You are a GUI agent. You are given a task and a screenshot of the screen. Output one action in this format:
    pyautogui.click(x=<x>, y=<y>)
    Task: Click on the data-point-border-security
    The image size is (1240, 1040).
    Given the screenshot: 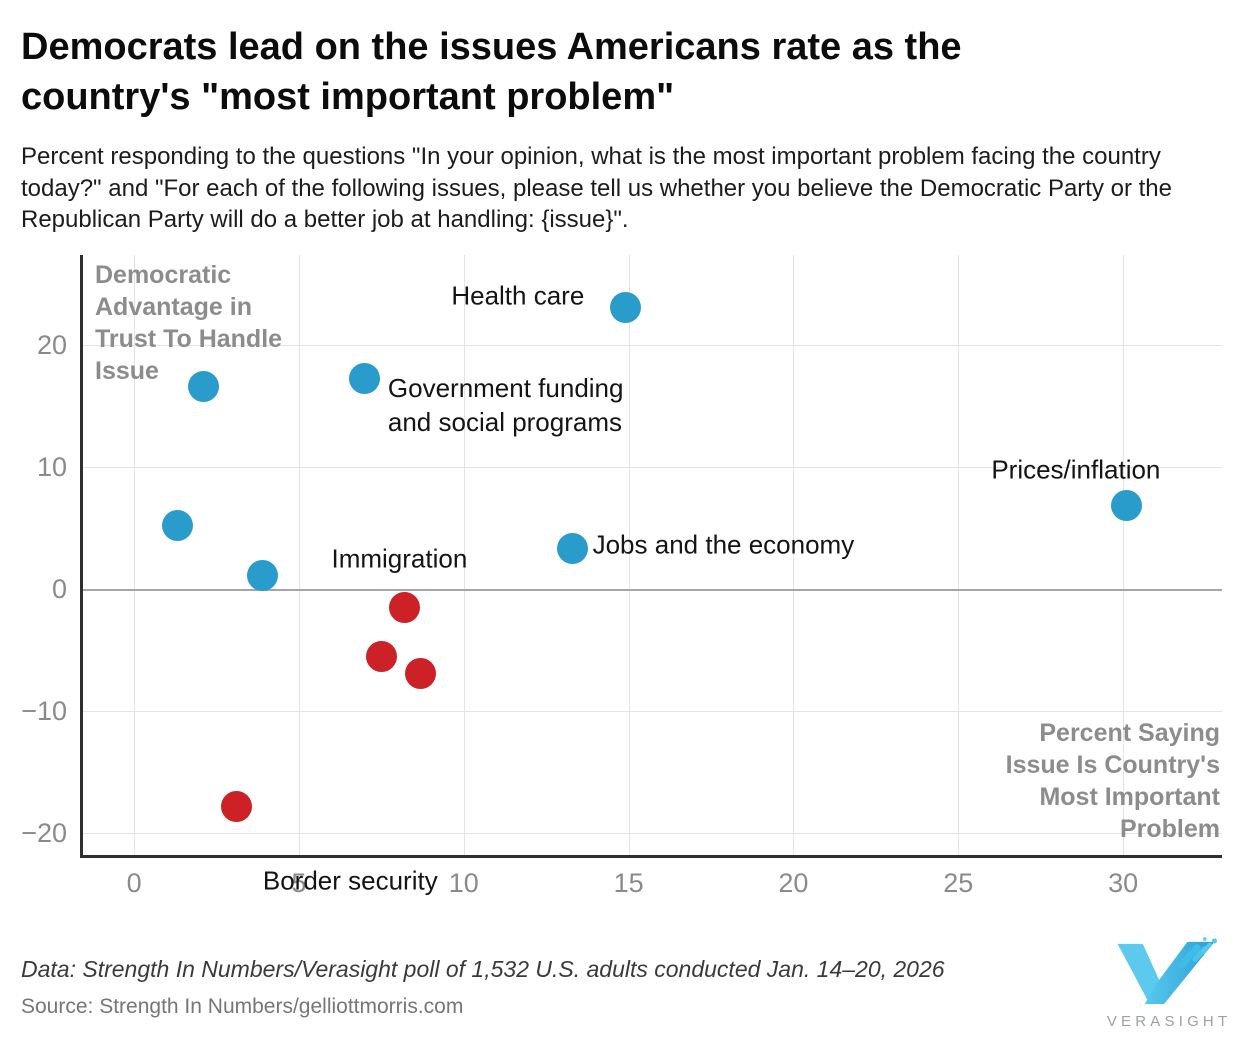 What is the action you would take?
    pyautogui.click(x=236, y=806)
    